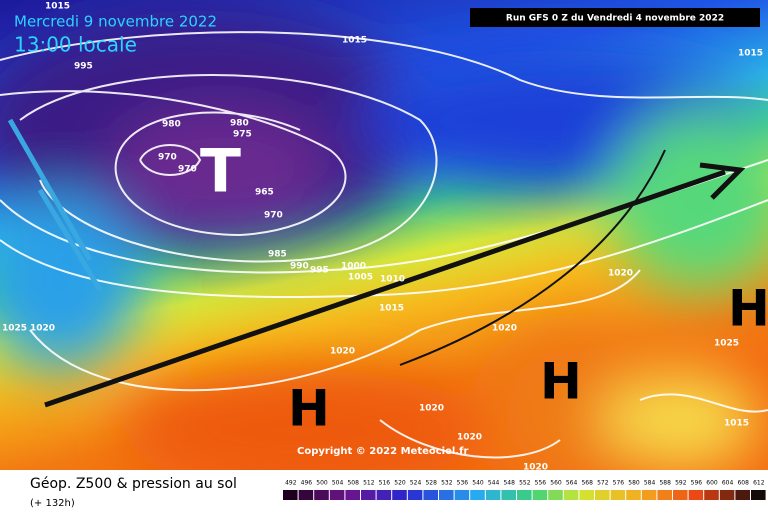  I want to click on scale-label: 552, so click(525, 483).